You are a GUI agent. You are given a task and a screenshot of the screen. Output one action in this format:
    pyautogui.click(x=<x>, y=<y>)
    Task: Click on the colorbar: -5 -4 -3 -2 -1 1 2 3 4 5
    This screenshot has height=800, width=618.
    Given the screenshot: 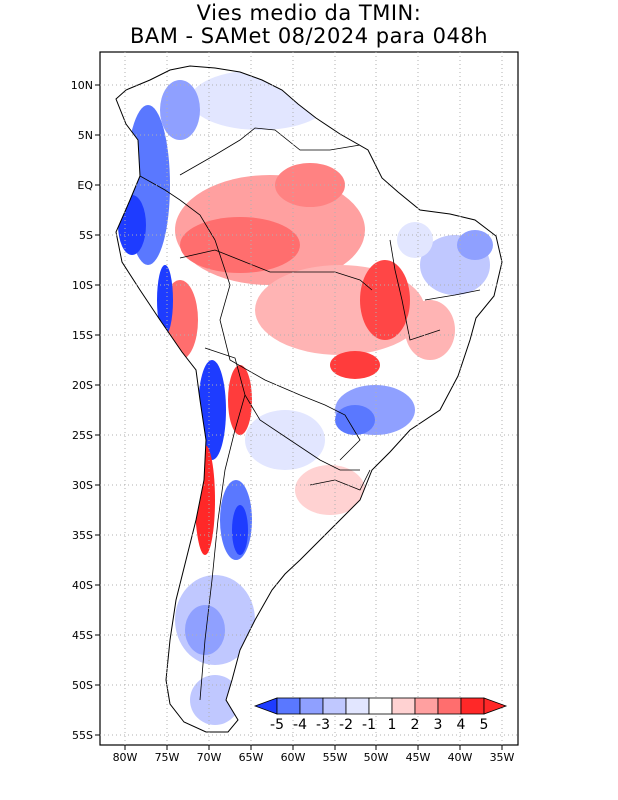 What is the action you would take?
    pyautogui.click(x=380, y=715)
    